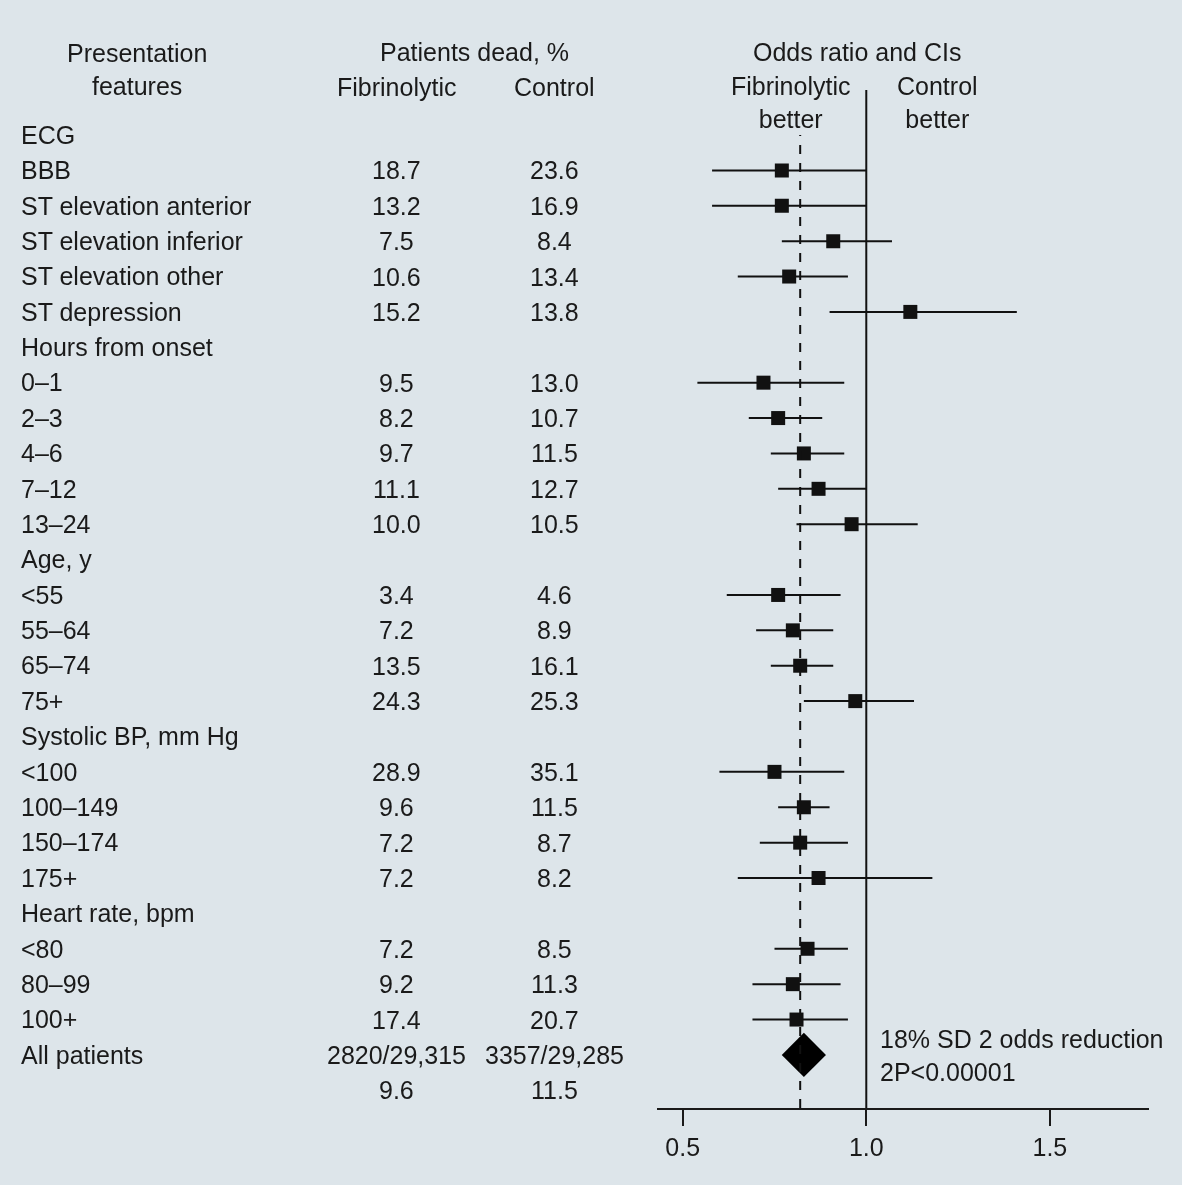 The image size is (1182, 1185). I want to click on category-label: 80–99, so click(56, 983).